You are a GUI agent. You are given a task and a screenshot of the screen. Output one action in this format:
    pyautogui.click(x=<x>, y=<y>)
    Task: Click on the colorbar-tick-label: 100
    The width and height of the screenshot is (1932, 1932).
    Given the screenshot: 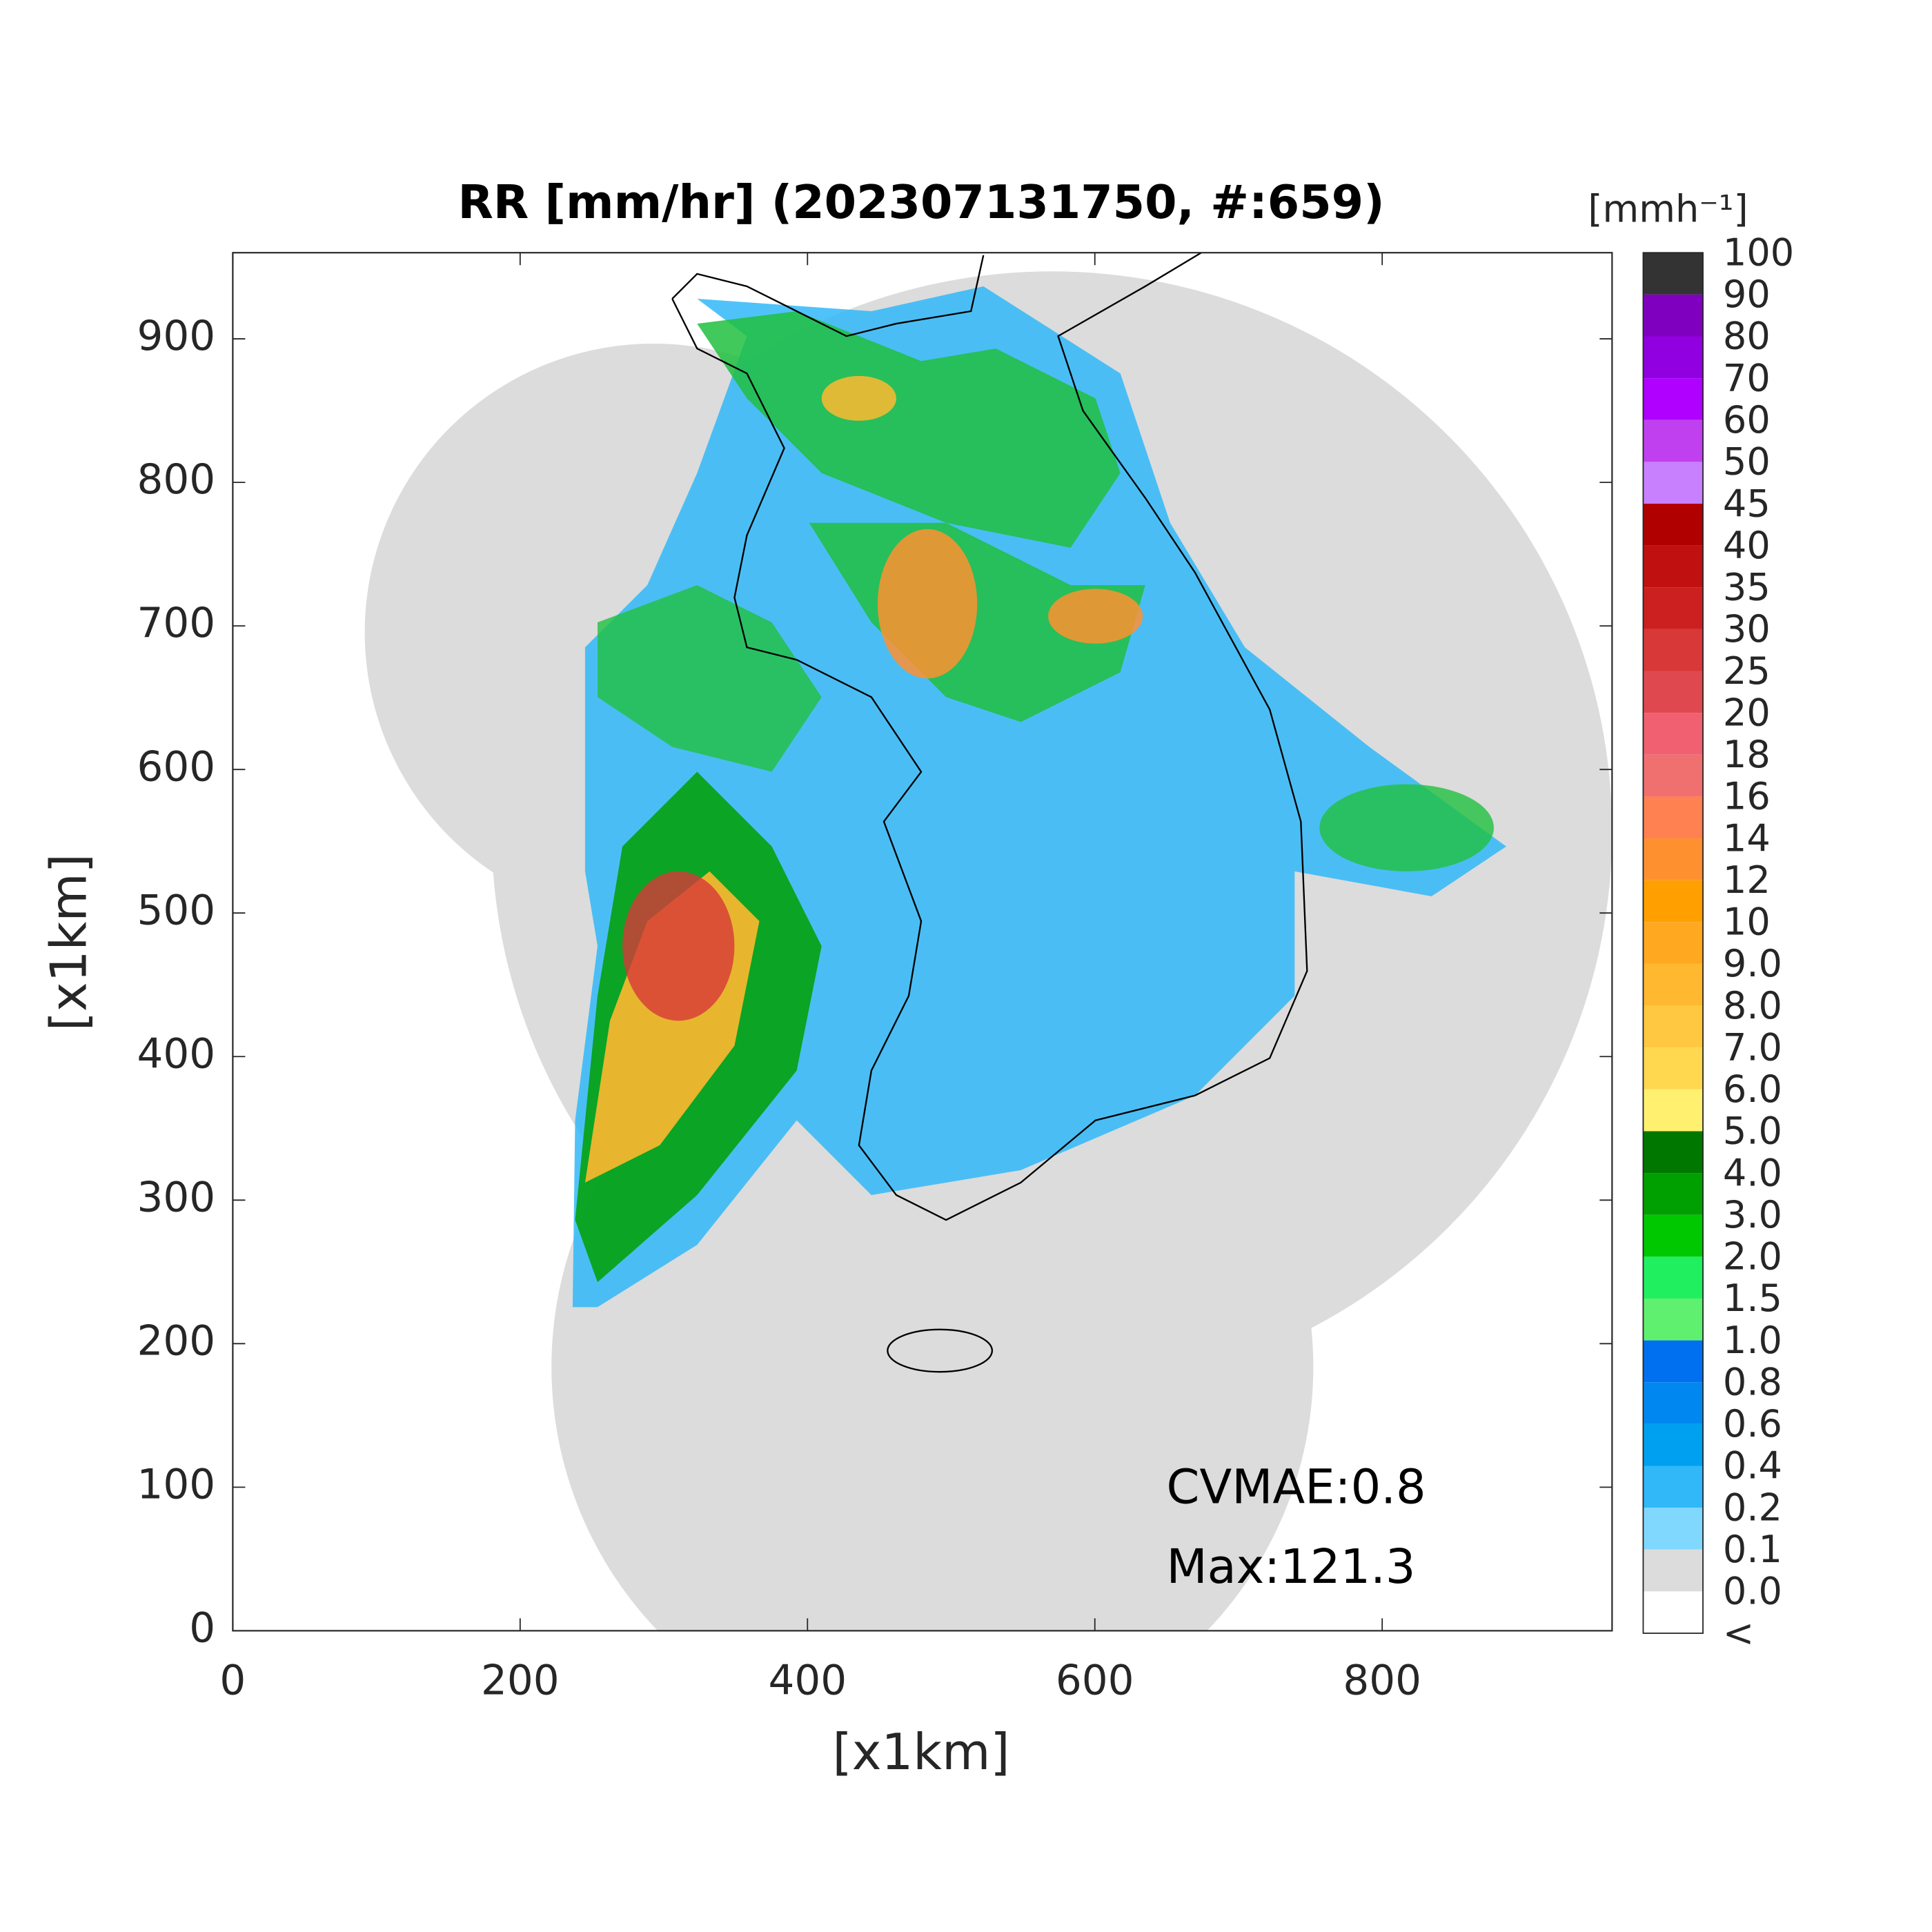 What is the action you would take?
    pyautogui.click(x=1758, y=252)
    